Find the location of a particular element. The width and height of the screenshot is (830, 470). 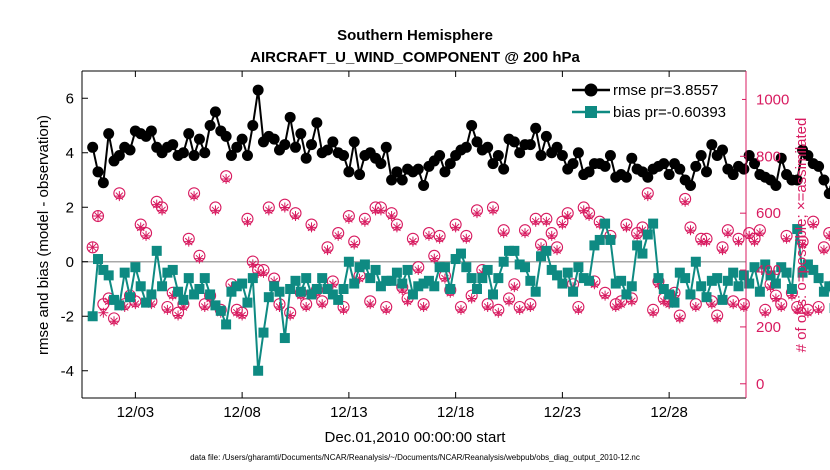

obs-possible-point is located at coordinates (98, 216).